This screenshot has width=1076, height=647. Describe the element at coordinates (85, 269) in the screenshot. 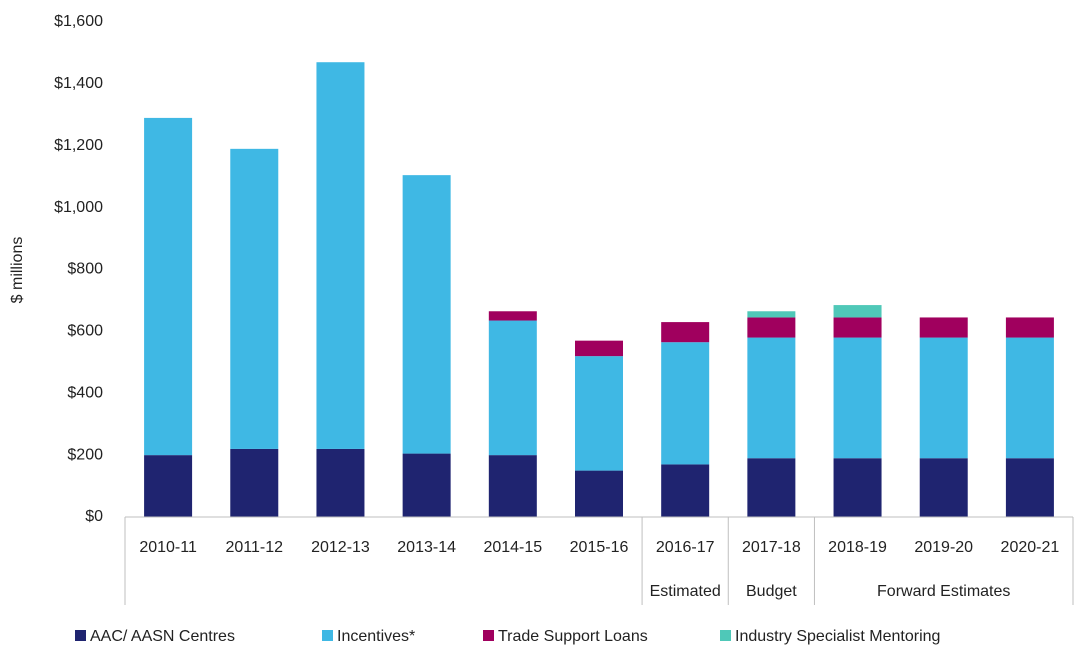

I see `y-tick-label: $800` at that location.